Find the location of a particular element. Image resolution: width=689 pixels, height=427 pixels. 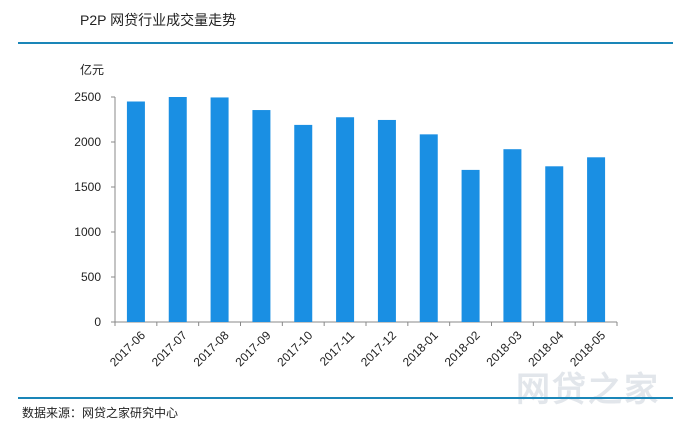

x-tick-label: 2018-01 is located at coordinates (420, 348).